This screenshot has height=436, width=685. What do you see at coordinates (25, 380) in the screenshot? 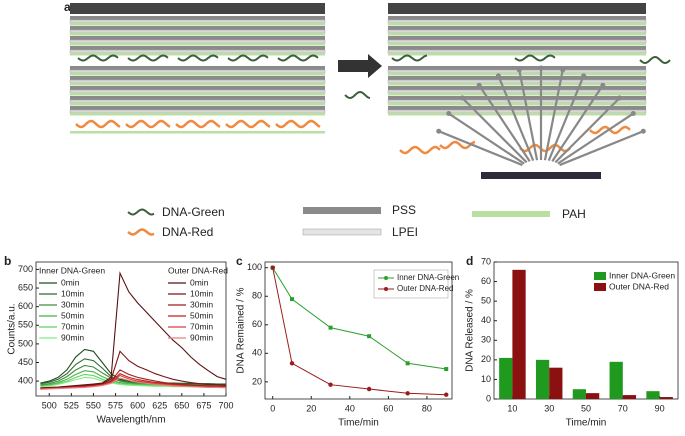
I see `y-tick-label: 400` at bounding box center [25, 380].